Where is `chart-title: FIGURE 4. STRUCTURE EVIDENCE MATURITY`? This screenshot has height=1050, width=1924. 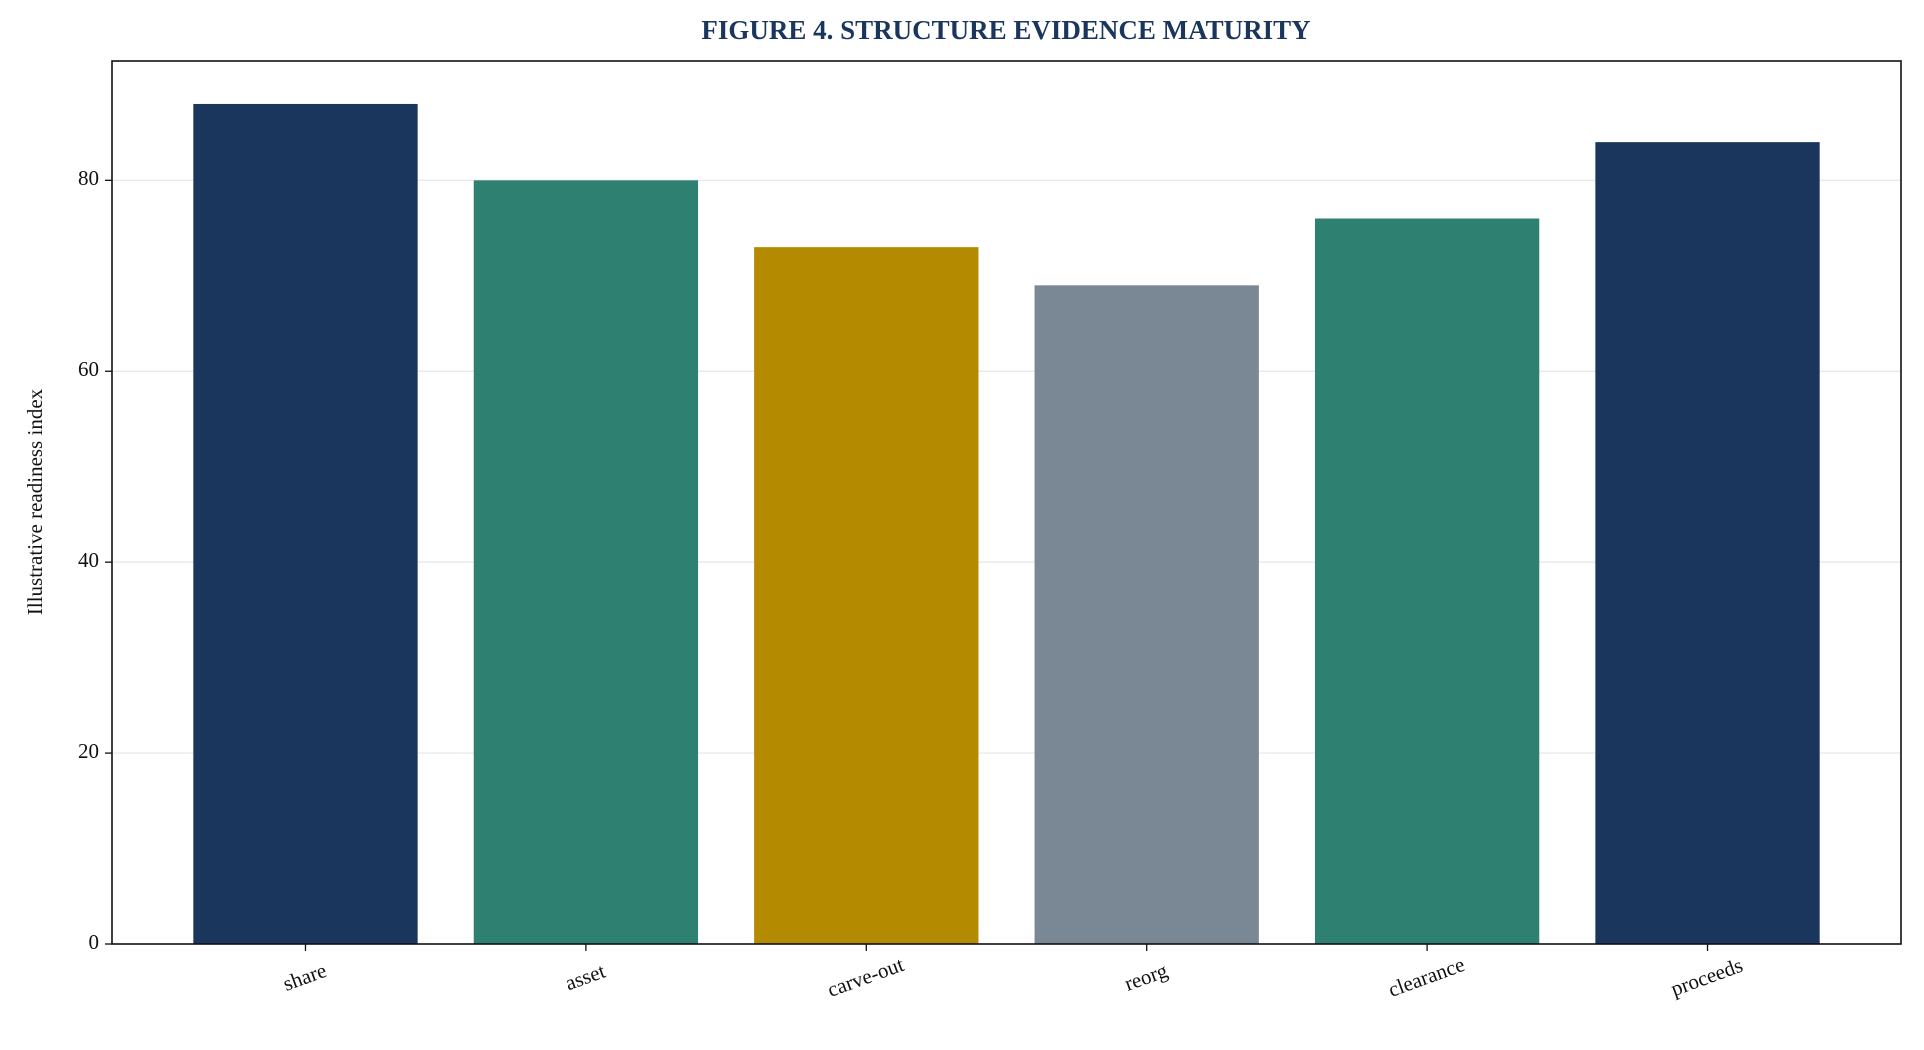
chart-title: FIGURE 4. STRUCTURE EVIDENCE MATURITY is located at coordinates (1005, 30).